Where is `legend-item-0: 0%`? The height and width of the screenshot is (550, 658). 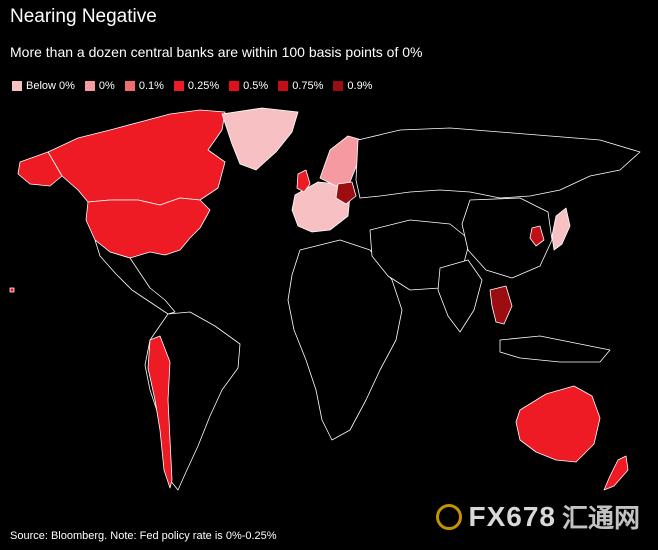 legend-item-0: 0% is located at coordinates (99, 86).